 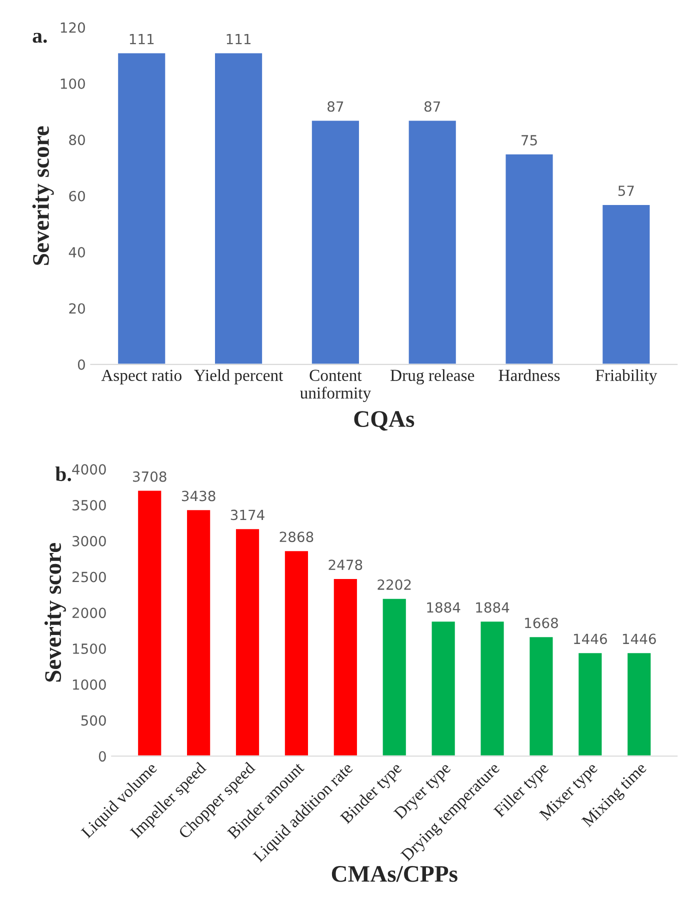 What do you see at coordinates (89, 684) in the screenshot?
I see `y-tick-label: 1000` at bounding box center [89, 684].